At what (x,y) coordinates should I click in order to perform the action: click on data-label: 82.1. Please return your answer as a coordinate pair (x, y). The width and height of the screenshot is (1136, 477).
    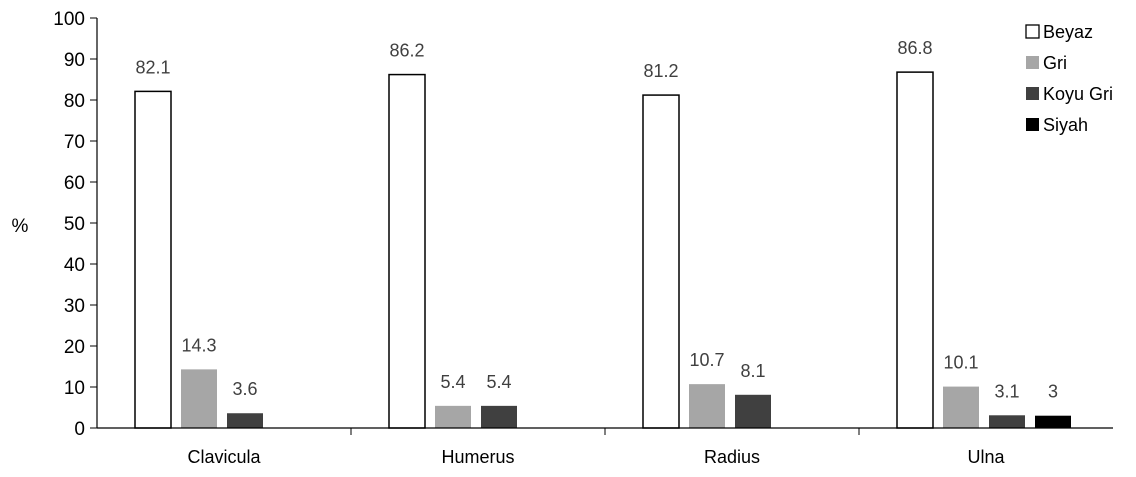
    Looking at the image, I should click on (152, 67).